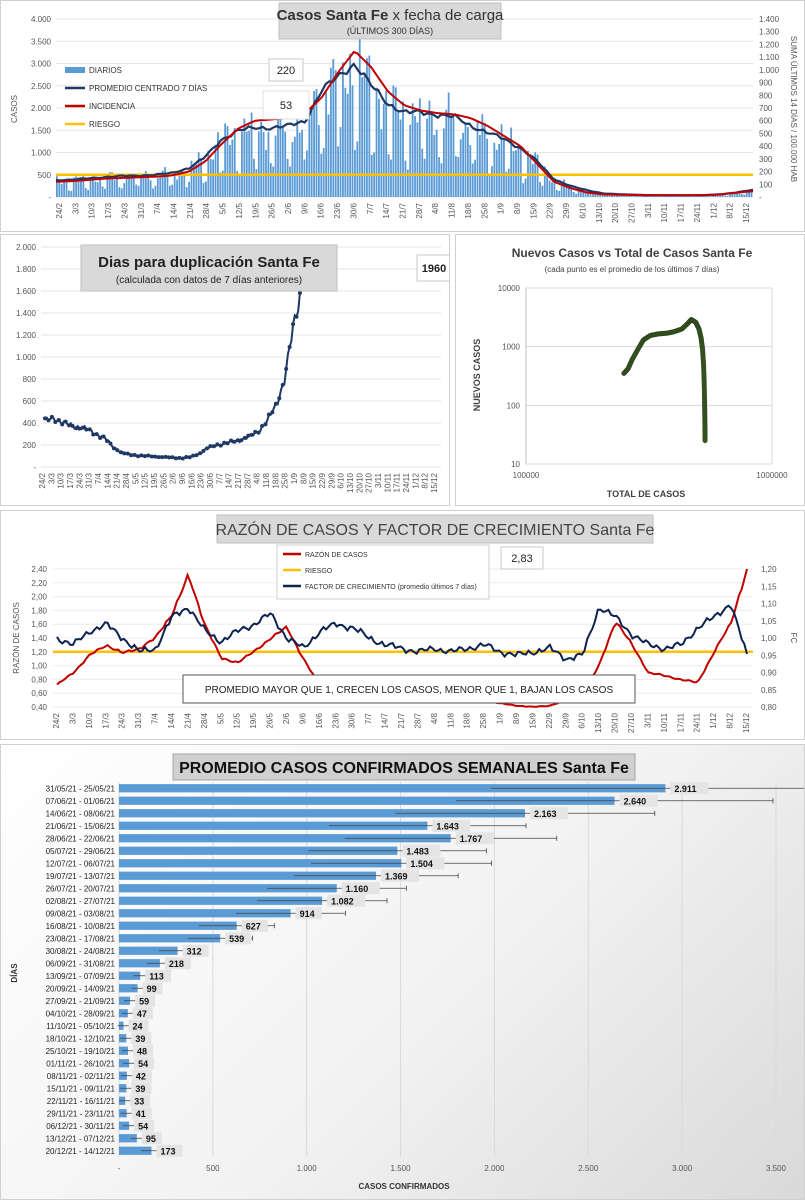 The image size is (805, 1200). Describe the element at coordinates (477, 375) in the screenshot. I see `y-axis-label: NUEVOS CASOS` at that location.